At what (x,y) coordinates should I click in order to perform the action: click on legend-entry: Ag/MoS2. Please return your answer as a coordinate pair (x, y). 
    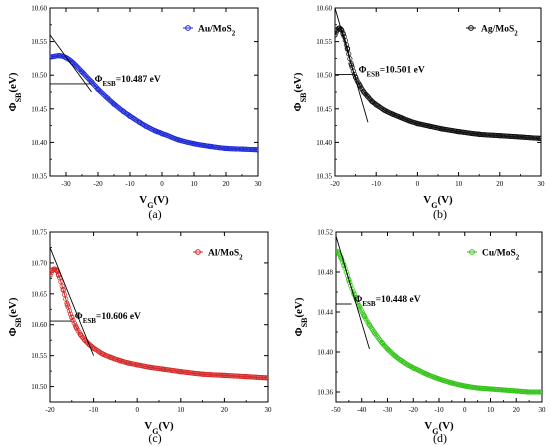
    Looking at the image, I should click on (499, 31).